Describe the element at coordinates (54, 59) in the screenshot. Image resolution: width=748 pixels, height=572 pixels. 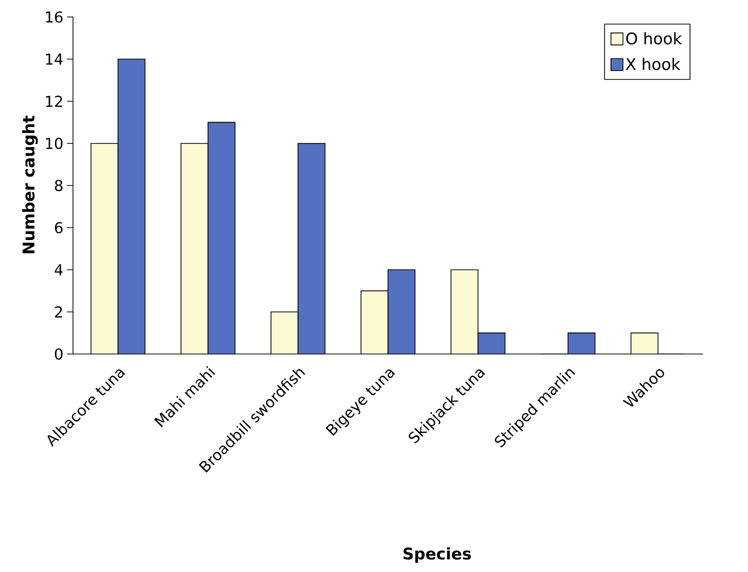
I see `y-tick-label: 14` at that location.